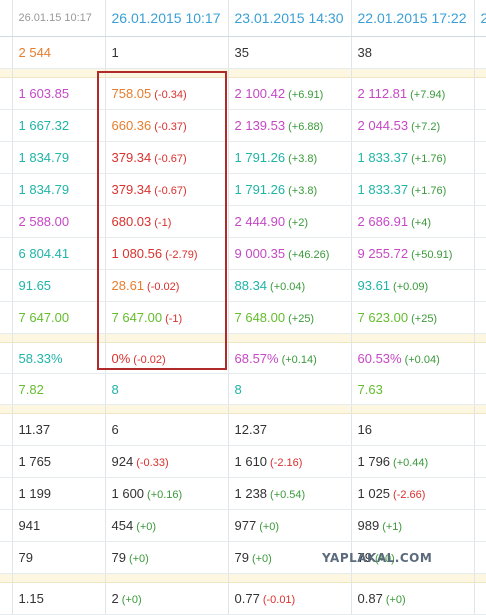  What do you see at coordinates (260, 157) in the screenshot?
I see `cell-value: 1 791.26` at bounding box center [260, 157].